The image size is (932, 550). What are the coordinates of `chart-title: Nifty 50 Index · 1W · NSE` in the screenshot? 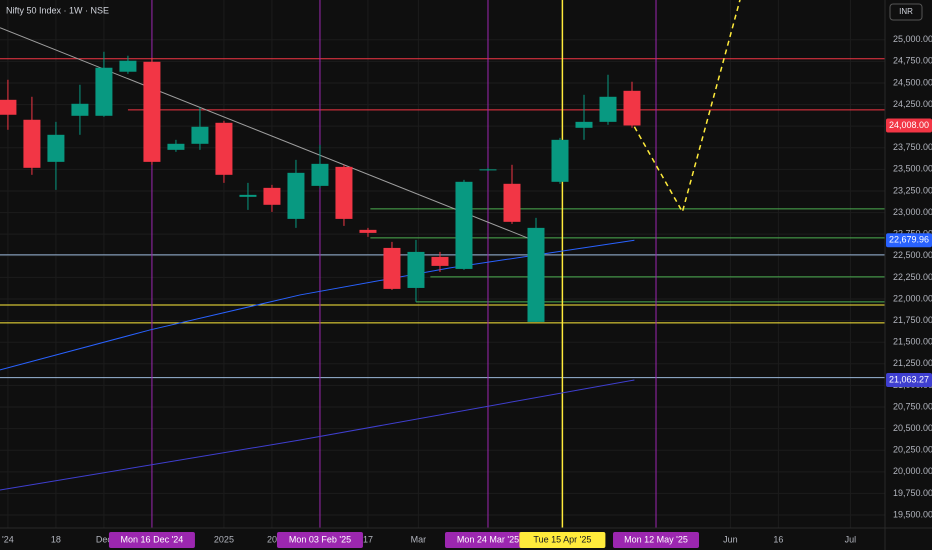 It's located at (57, 10).